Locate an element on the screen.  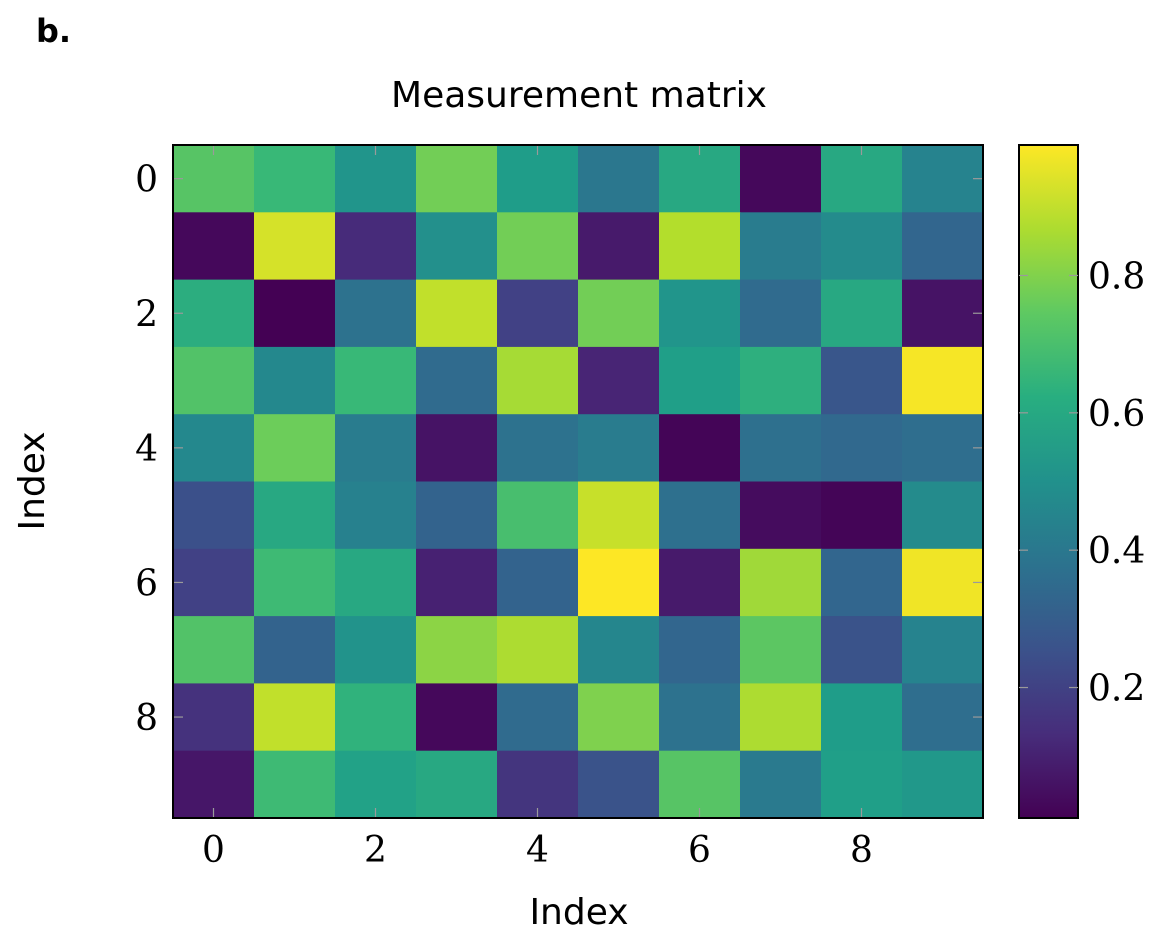
heatmap-cell-r0-c2 is located at coordinates (376, 179).